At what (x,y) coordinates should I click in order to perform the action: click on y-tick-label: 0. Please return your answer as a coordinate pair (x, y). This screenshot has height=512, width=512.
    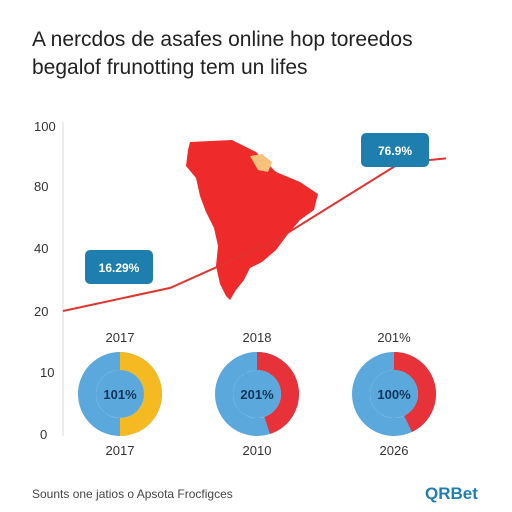
    Looking at the image, I should click on (43, 434).